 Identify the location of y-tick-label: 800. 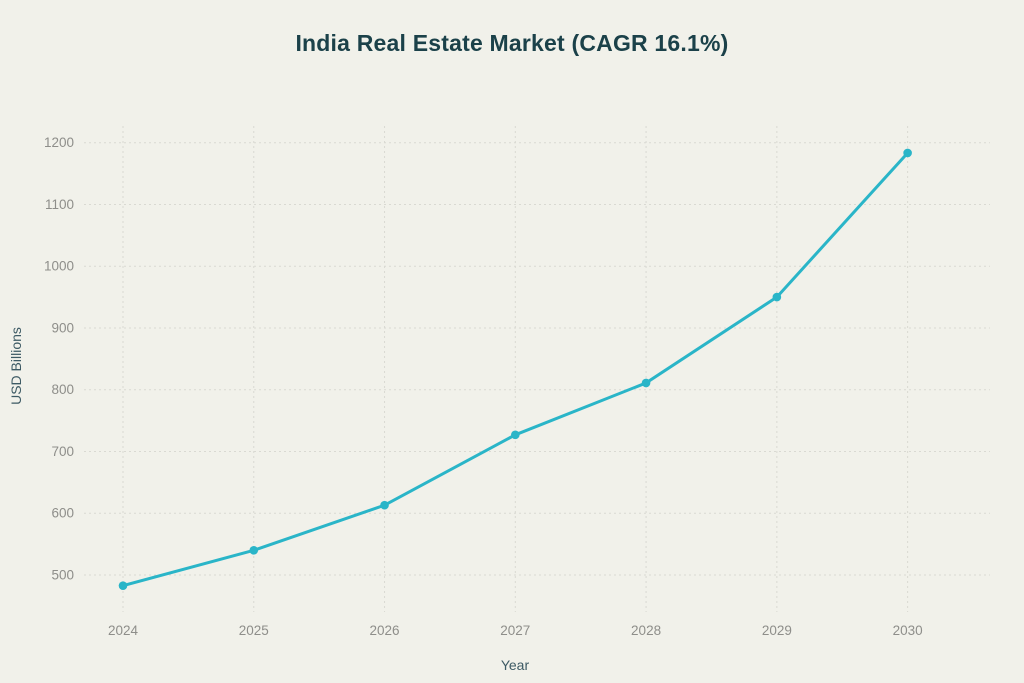
(62, 389).